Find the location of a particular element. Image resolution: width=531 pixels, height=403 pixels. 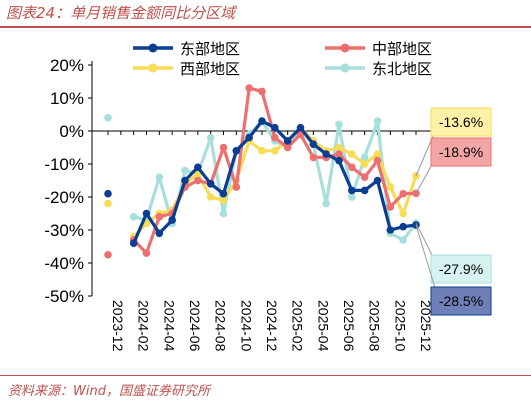

x-tick-label: 2024-06 is located at coordinates (195, 326).